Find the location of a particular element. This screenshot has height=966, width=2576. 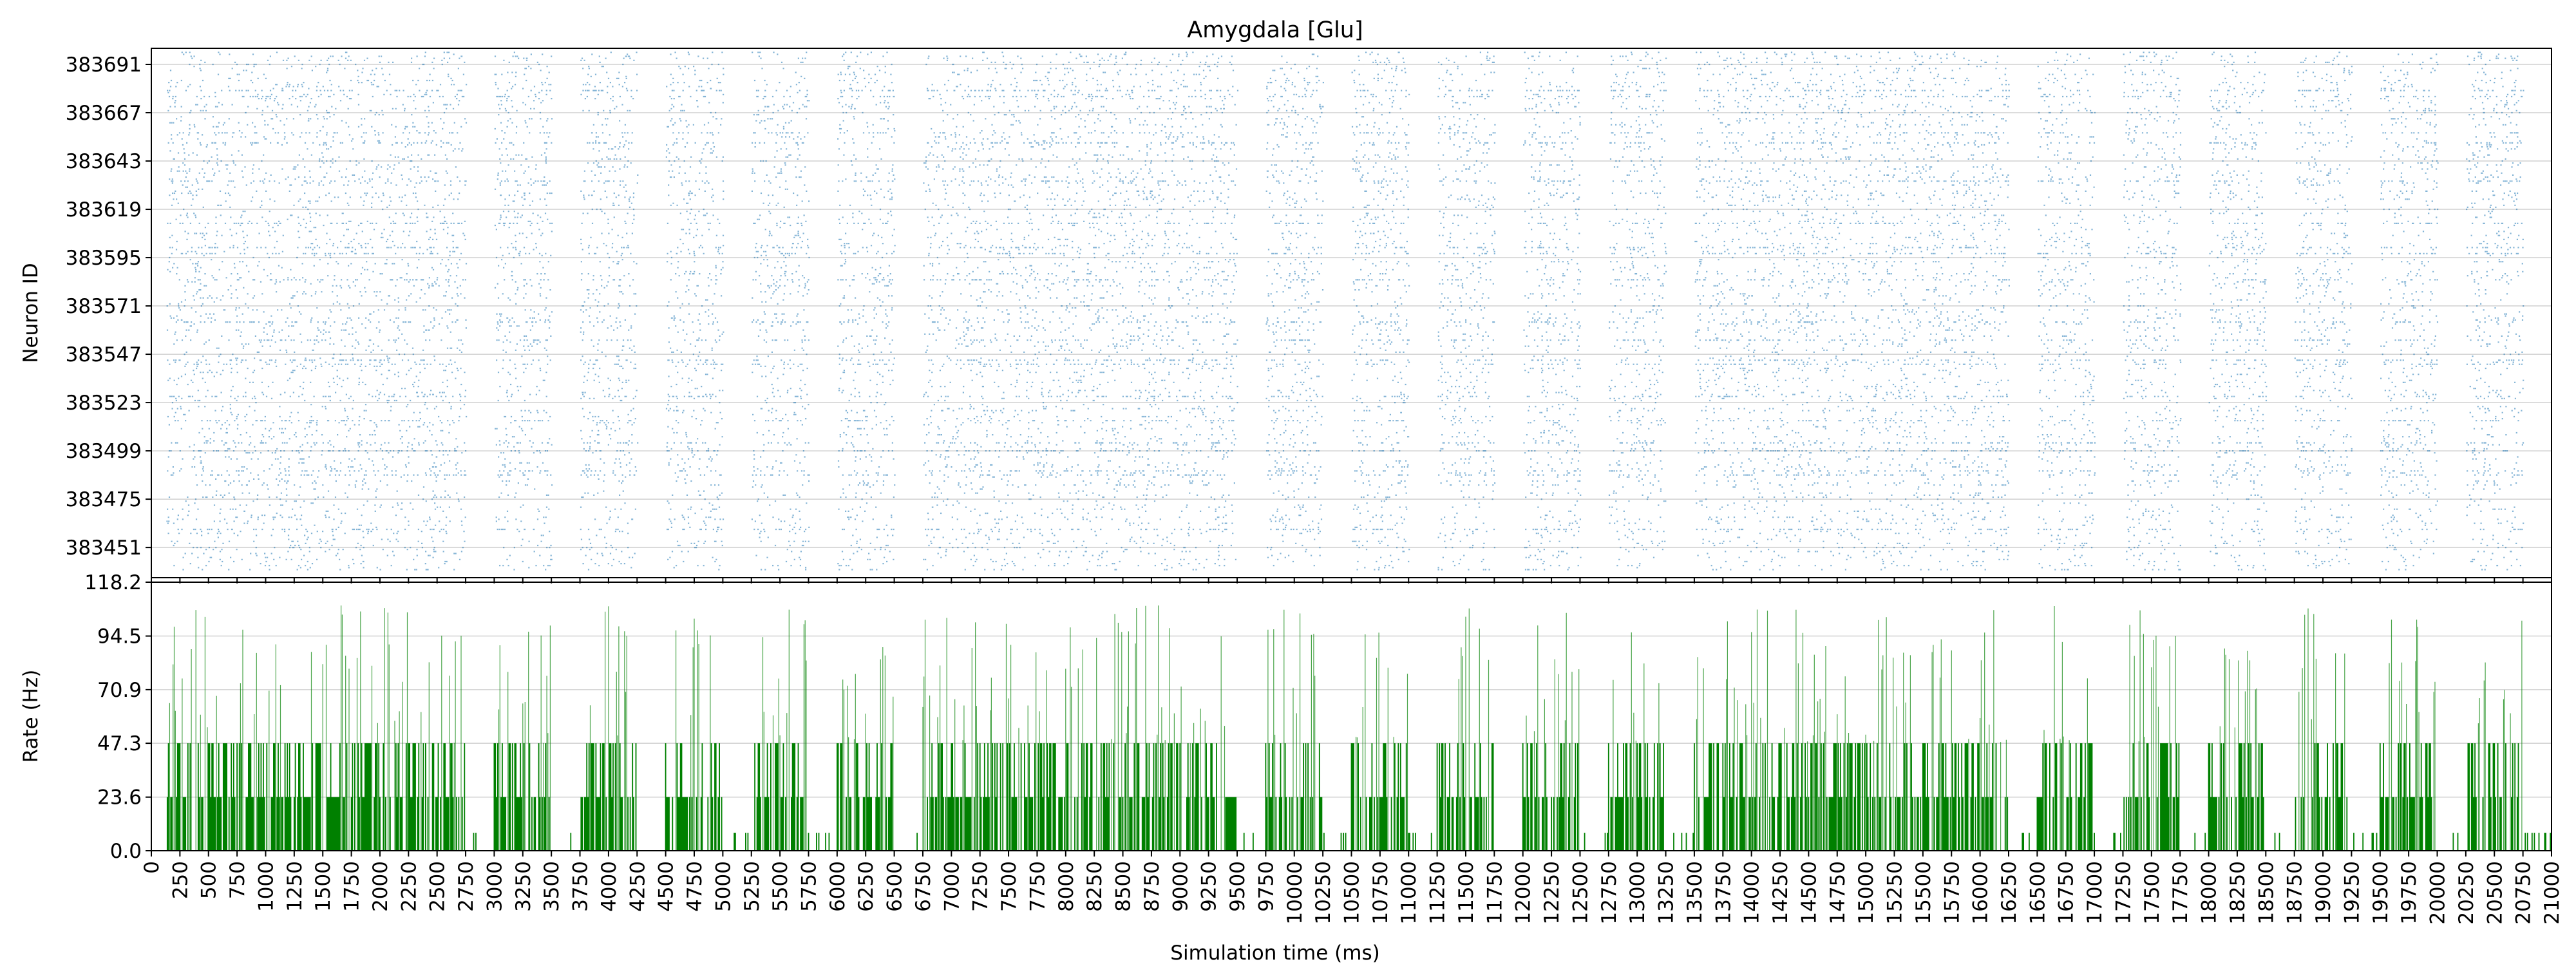

rate-x-tick-label: 7000 is located at coordinates (951, 886).